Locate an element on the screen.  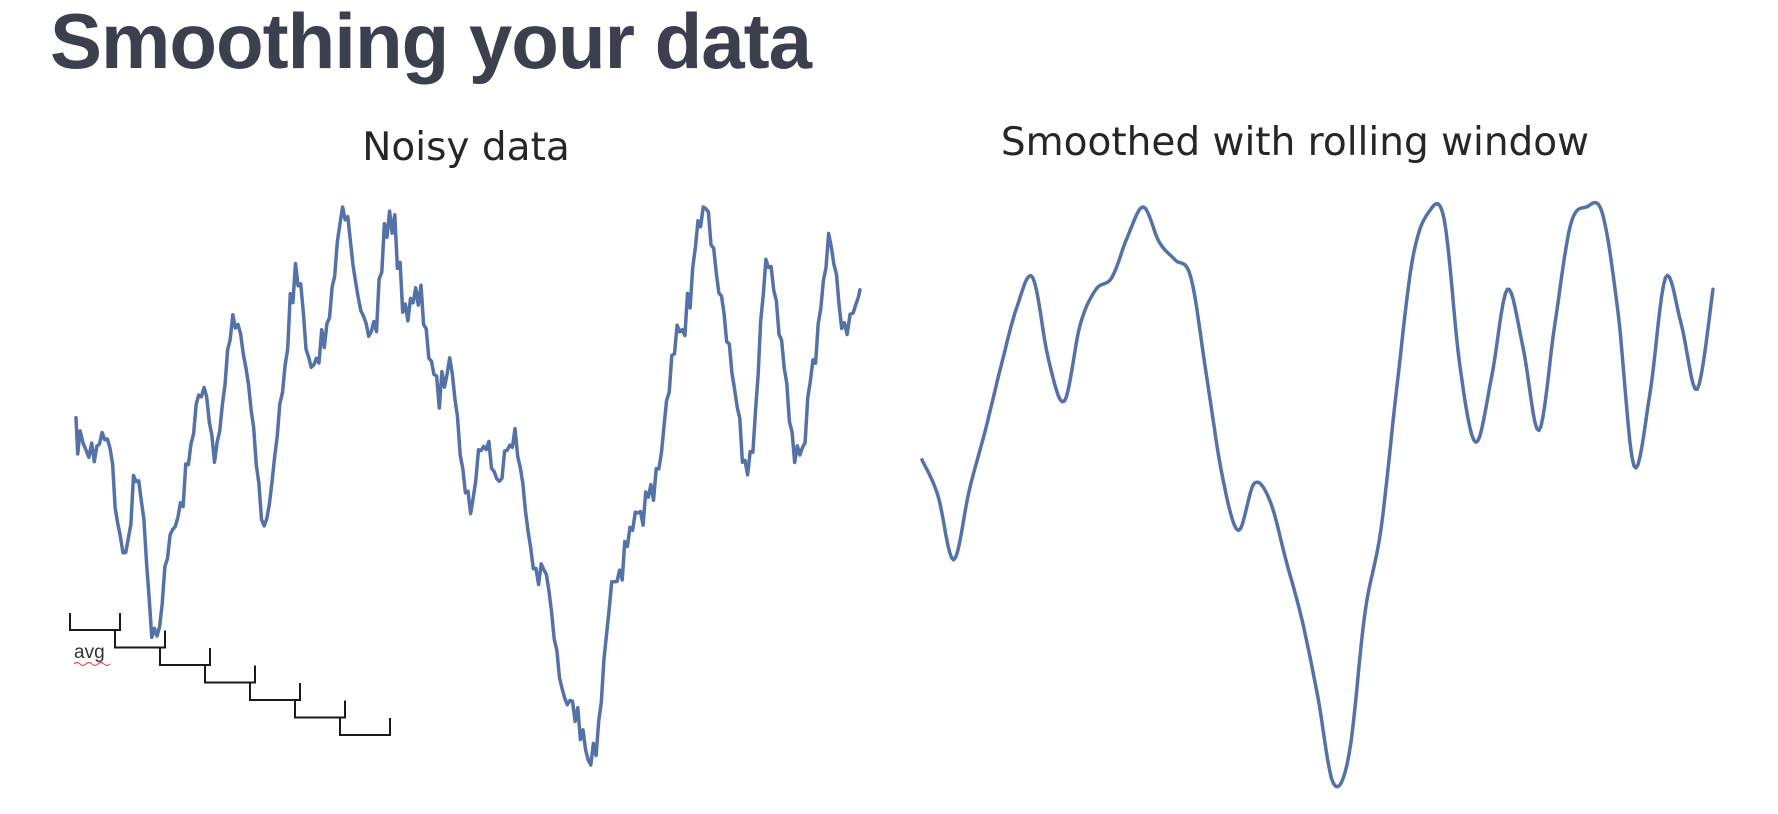
rolling-window-diagram is located at coordinates (230, 674).